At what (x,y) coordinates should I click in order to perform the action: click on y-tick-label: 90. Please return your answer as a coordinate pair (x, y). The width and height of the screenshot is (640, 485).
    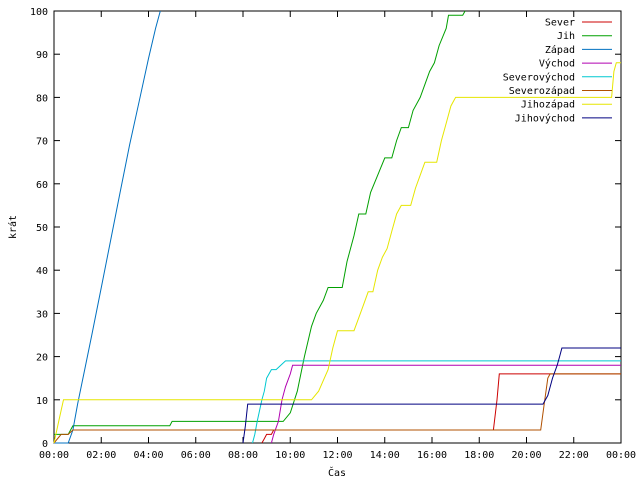
    Looking at the image, I should click on (42, 55).